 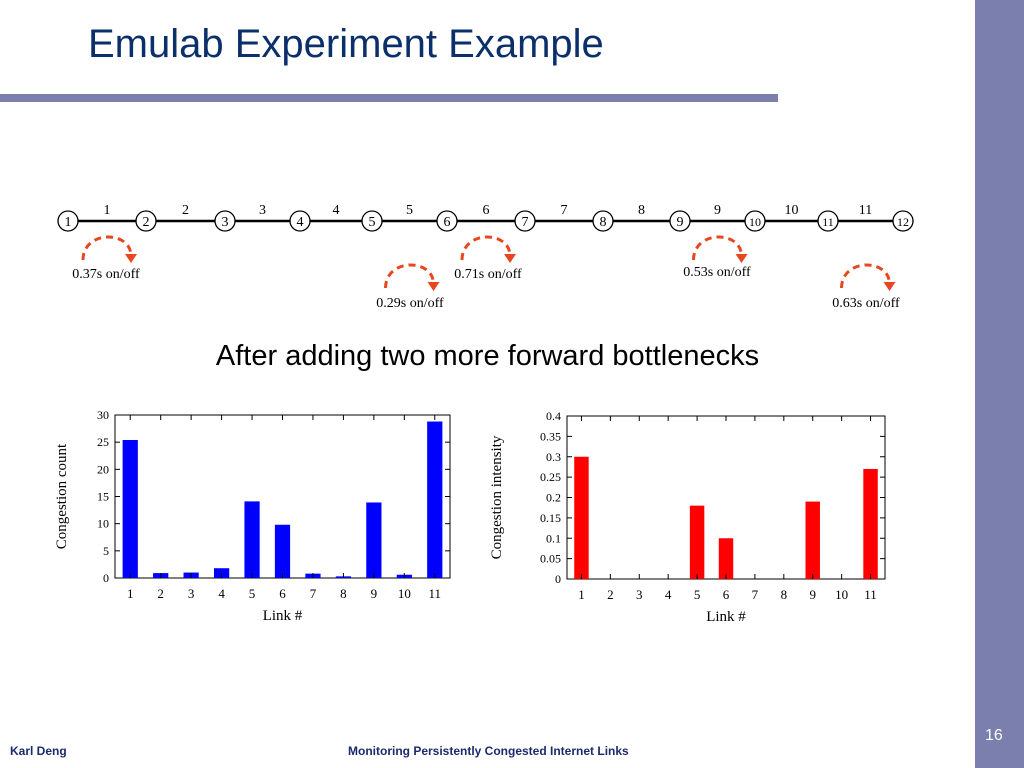 What do you see at coordinates (106, 274) in the screenshot?
I see `on-off-label-link-1: 0.37s on/off` at bounding box center [106, 274].